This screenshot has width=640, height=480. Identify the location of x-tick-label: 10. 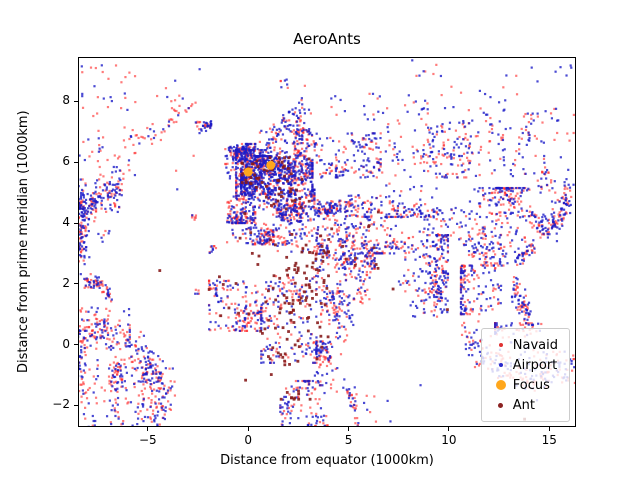
(449, 440).